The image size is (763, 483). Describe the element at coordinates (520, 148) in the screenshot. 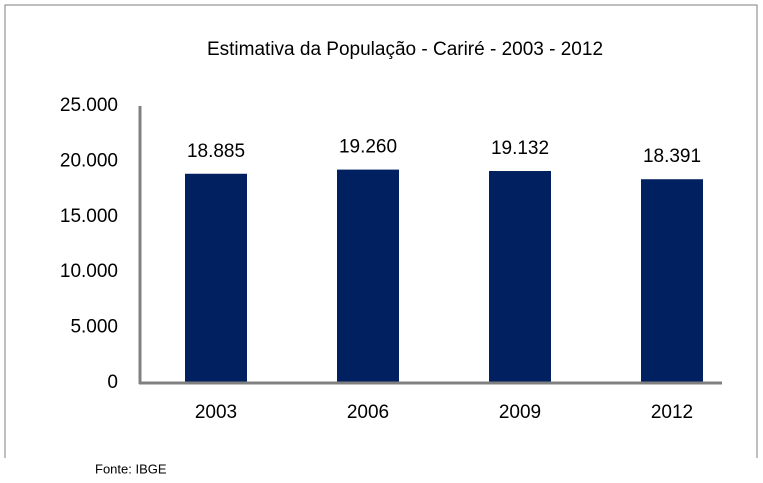

I see `value-label: 19.132` at that location.